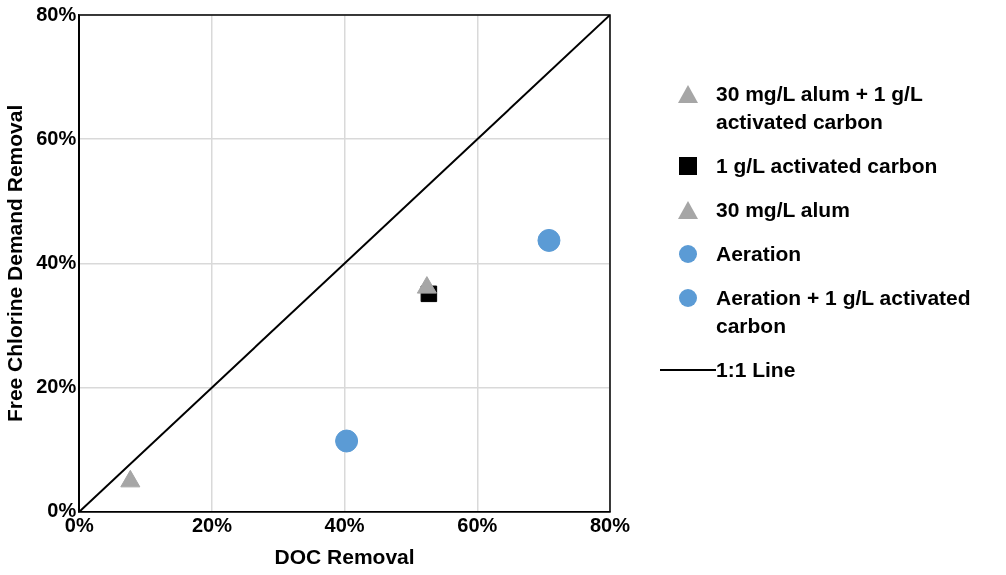 The width and height of the screenshot is (1006, 575). What do you see at coordinates (344, 557) in the screenshot?
I see `x-axis-title: DOC Removal` at bounding box center [344, 557].